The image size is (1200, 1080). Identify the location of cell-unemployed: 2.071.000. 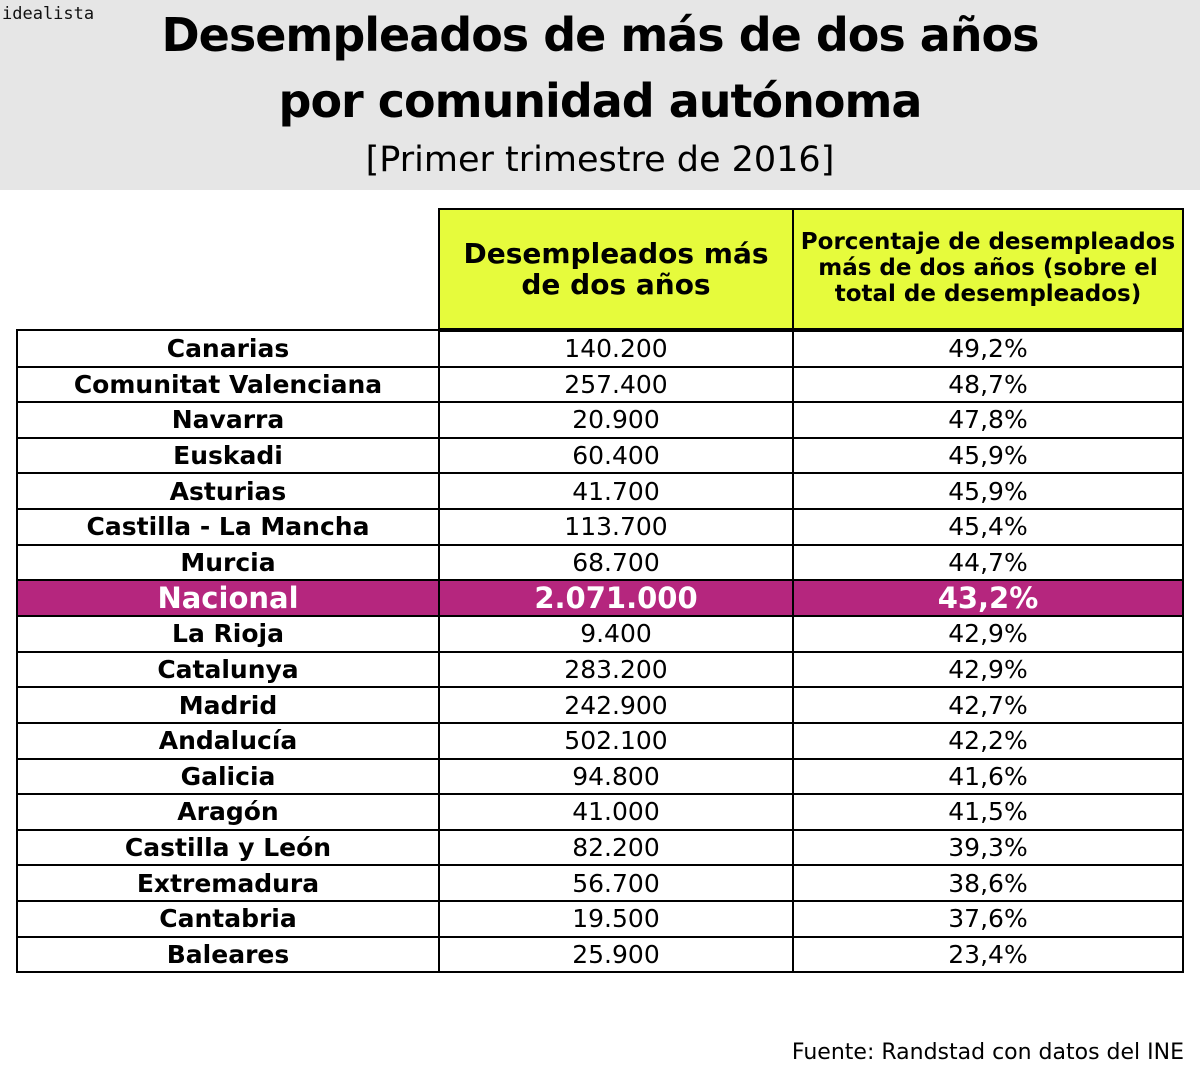
(616, 598).